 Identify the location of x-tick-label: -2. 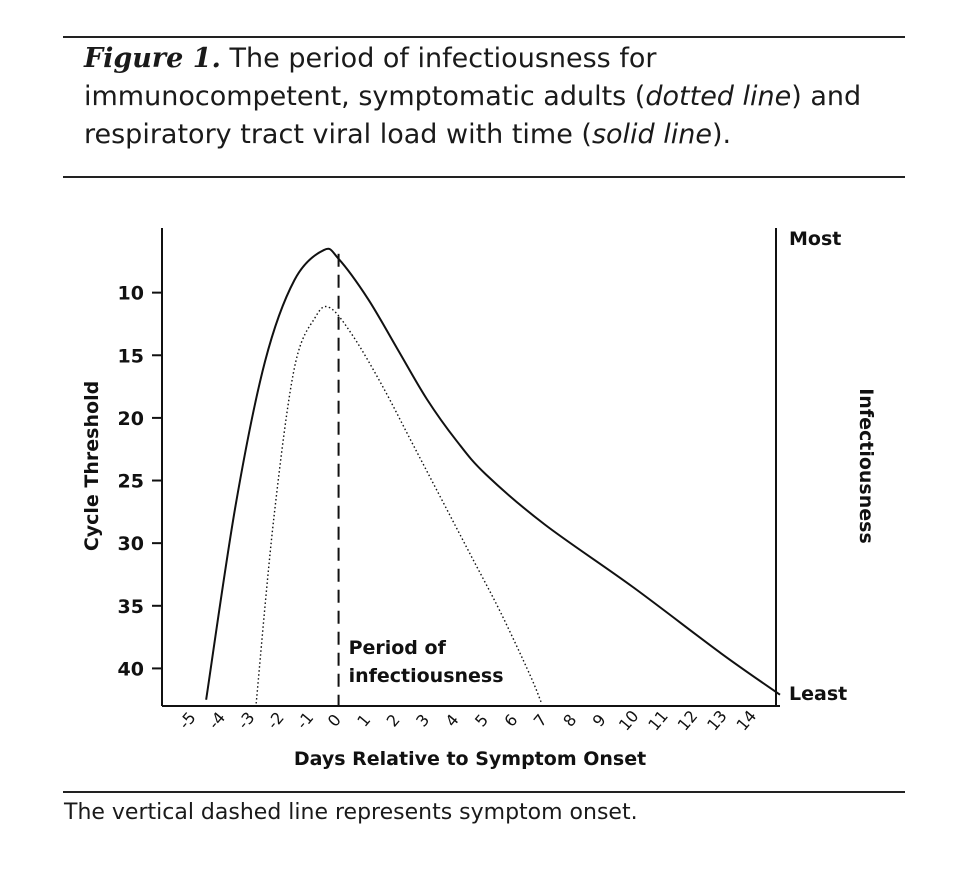
(275, 720).